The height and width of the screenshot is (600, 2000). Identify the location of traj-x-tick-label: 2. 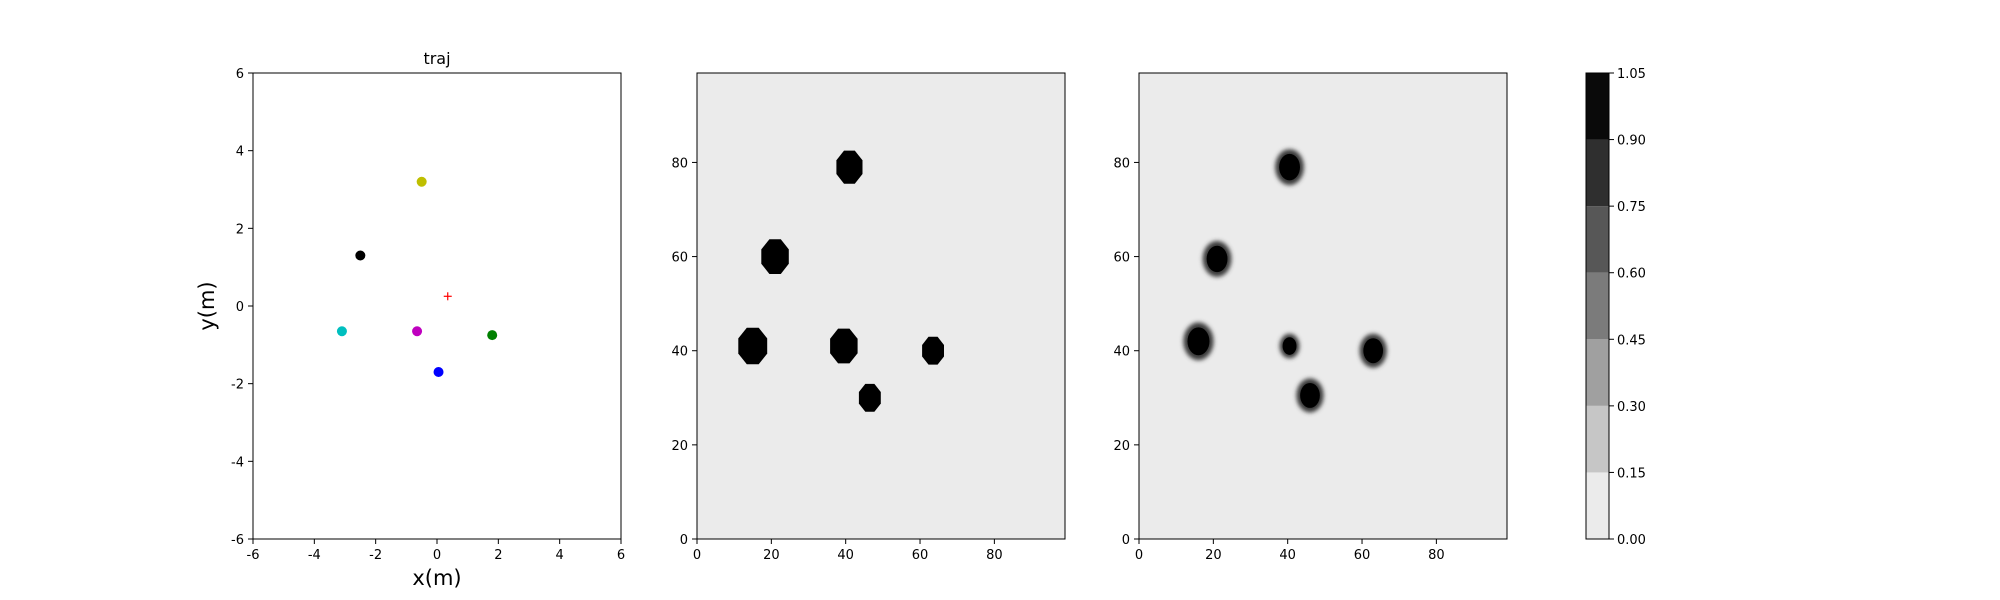
(498, 555).